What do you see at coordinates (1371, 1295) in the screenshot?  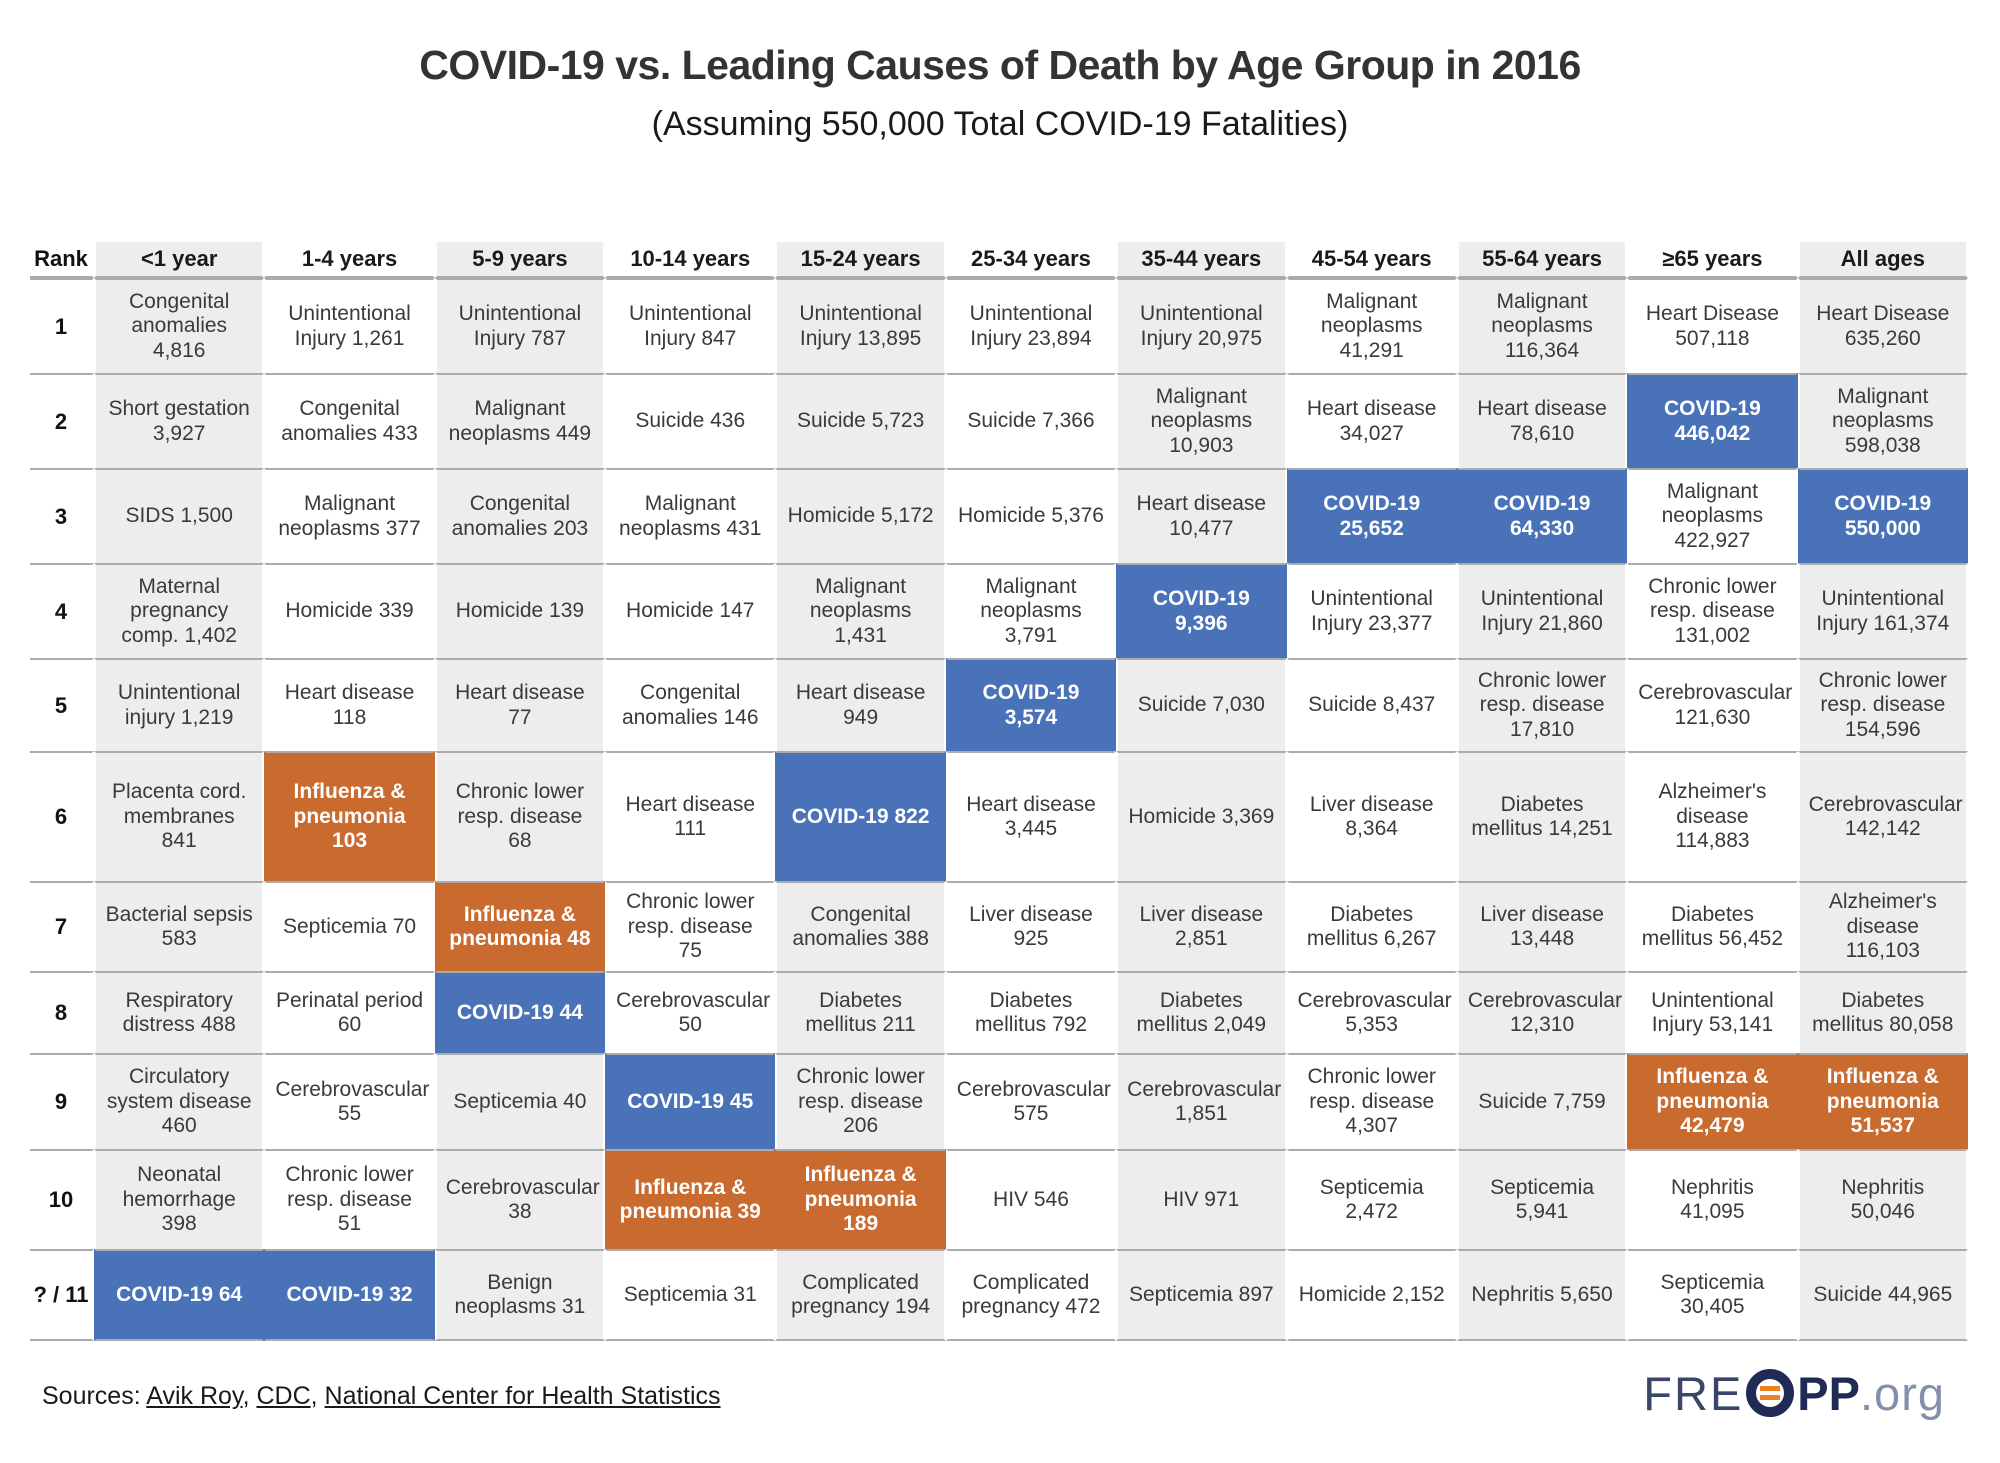 I see `cause-cell: Homicide 2,152` at bounding box center [1371, 1295].